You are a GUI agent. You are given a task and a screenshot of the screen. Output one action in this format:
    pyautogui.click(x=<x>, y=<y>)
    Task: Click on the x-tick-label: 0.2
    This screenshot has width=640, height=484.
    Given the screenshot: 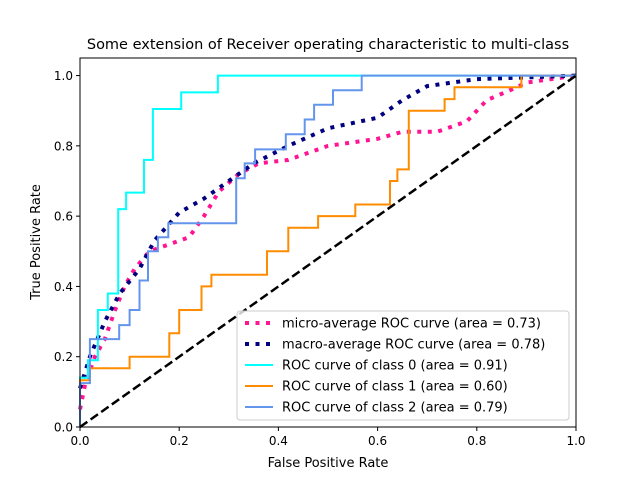 What is the action you would take?
    pyautogui.click(x=179, y=441)
    